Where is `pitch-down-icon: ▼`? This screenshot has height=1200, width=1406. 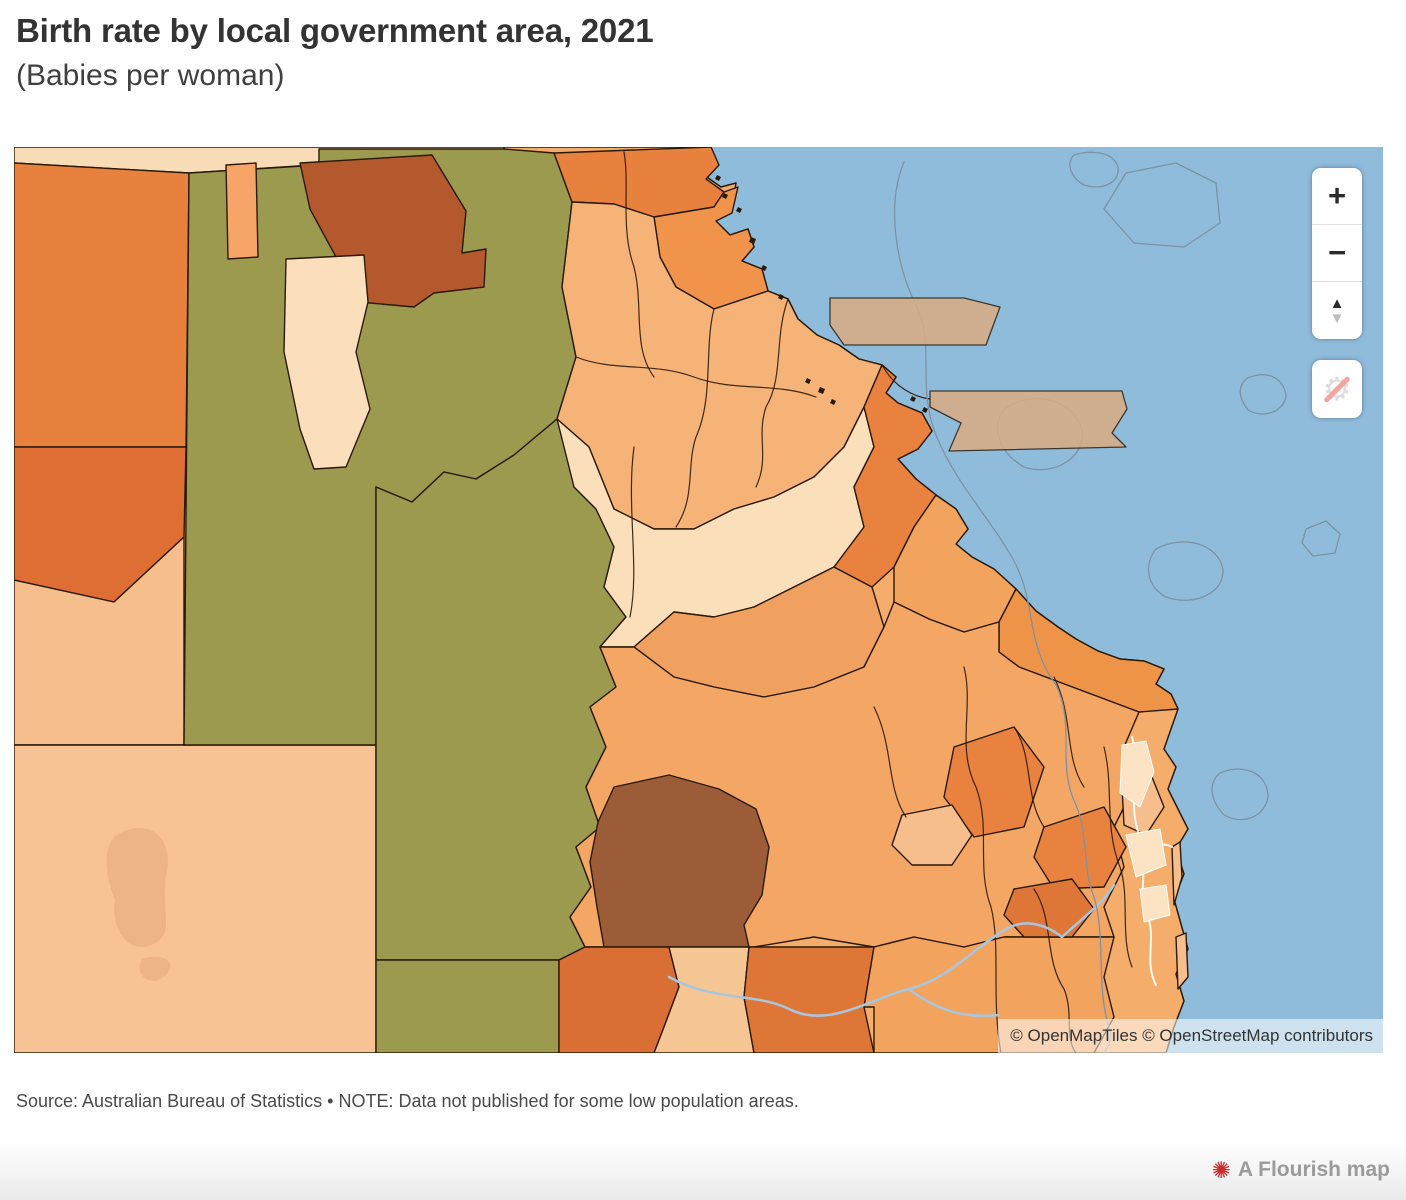 pitch-down-icon: ▼ is located at coordinates (1337, 318).